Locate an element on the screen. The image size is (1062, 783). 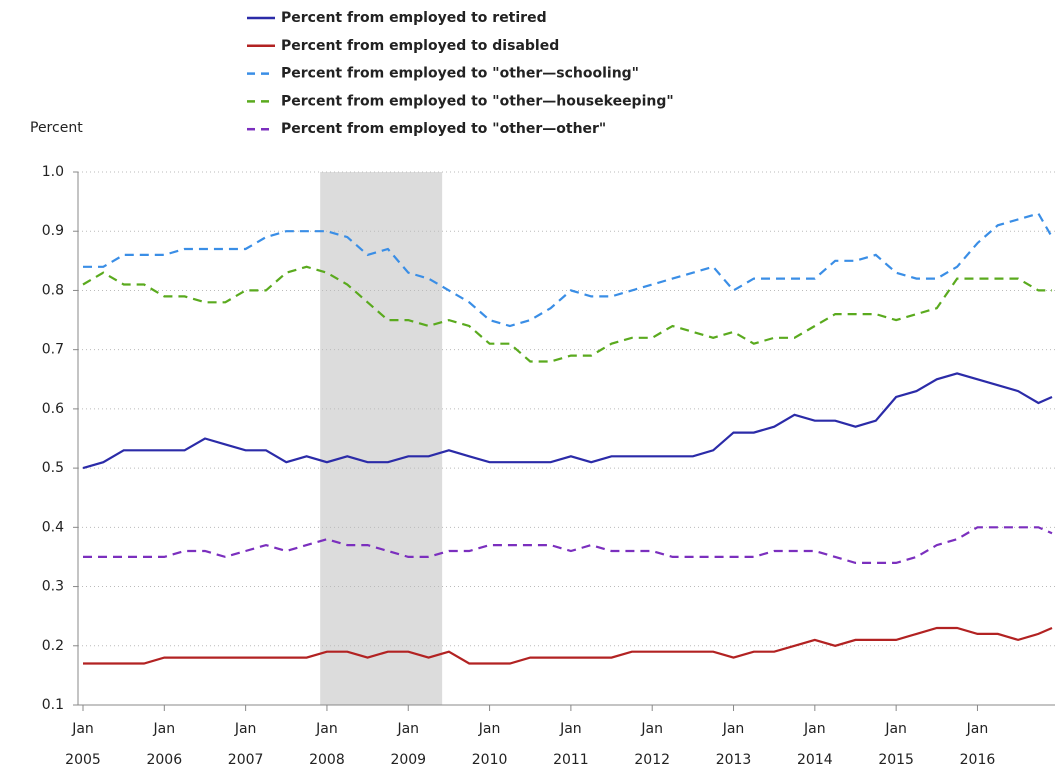
x-tick-label: Jan 2013 is located at coordinates (734, 744).